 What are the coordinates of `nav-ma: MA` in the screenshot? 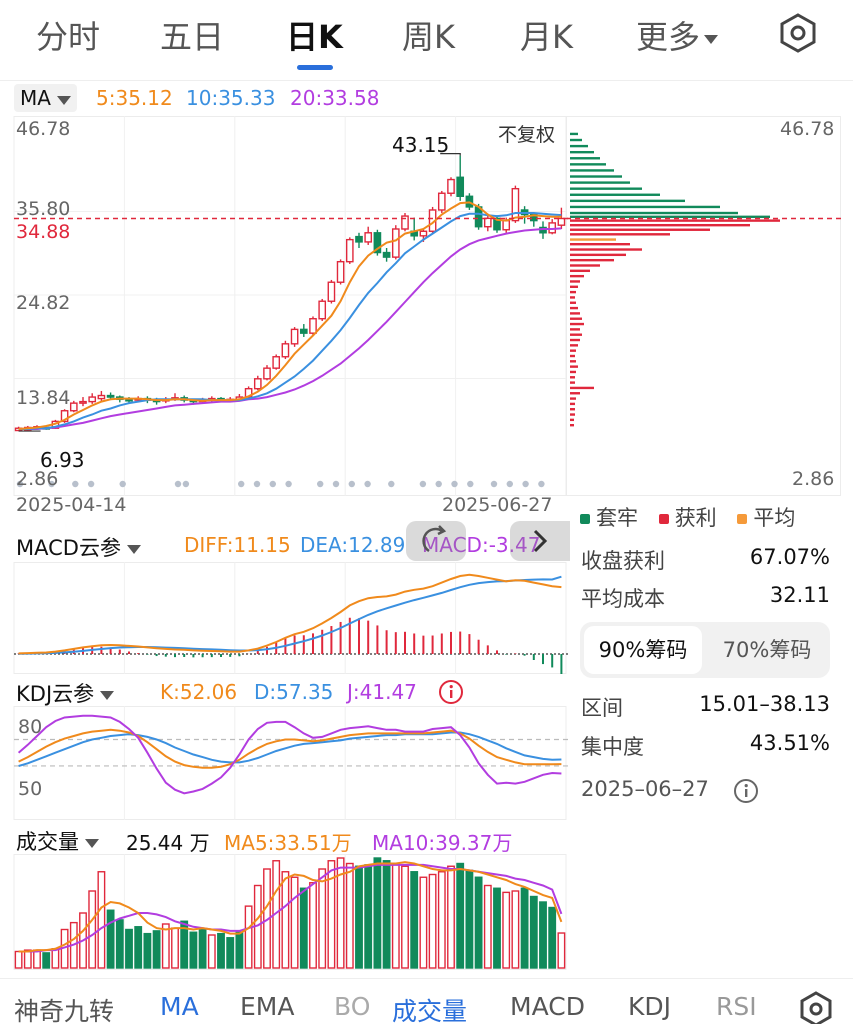 It's located at (179, 1006).